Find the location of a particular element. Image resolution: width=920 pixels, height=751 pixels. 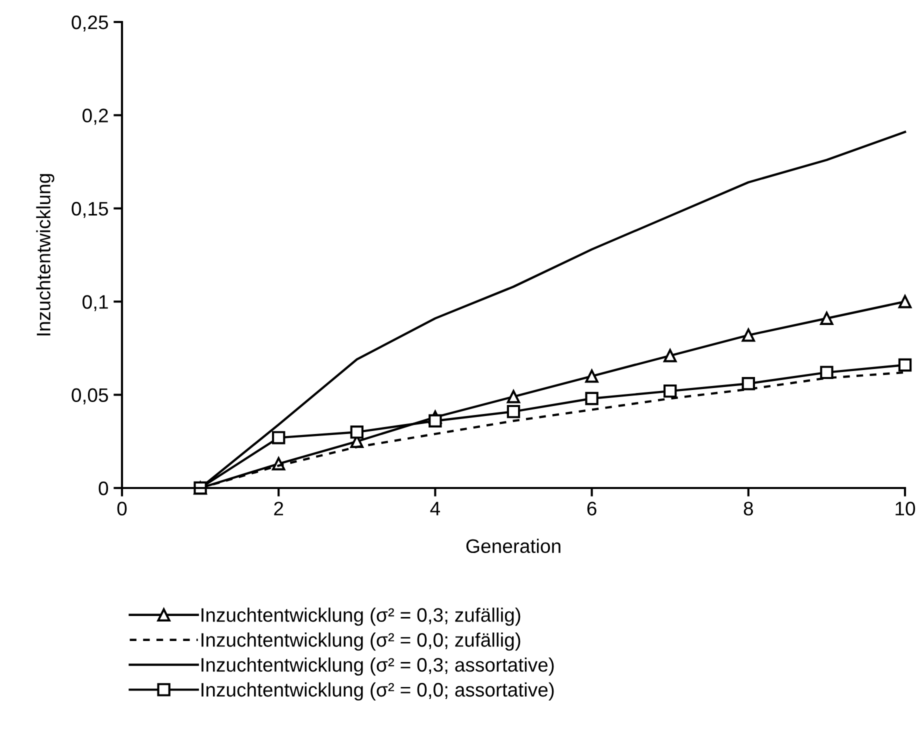

legend-label: Inzuchtentwicklung (σ² = 0,0; assortative) is located at coordinates (378, 691).